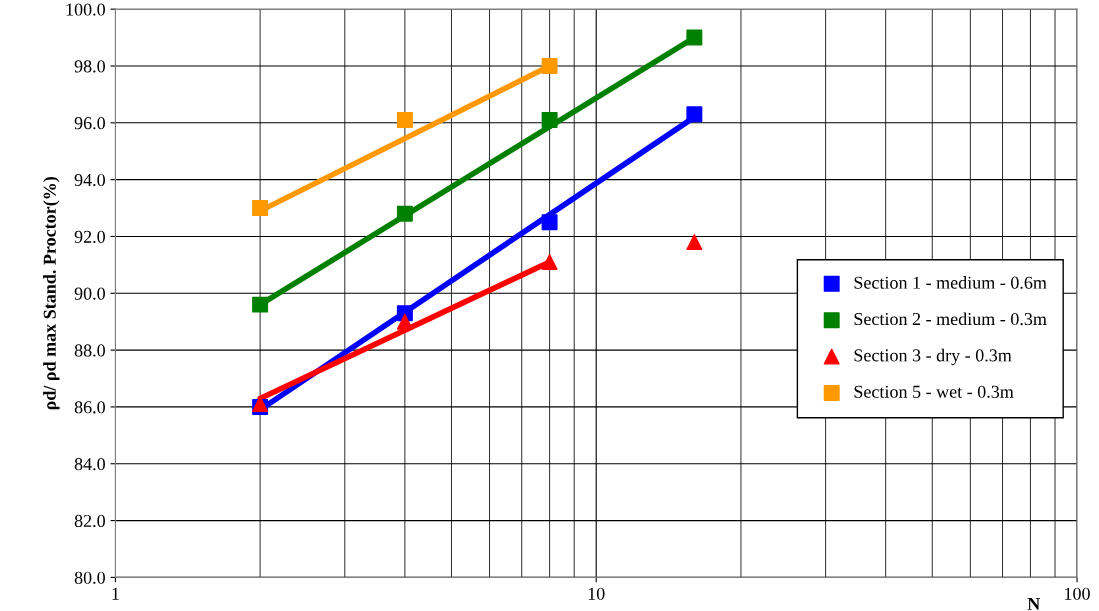  Describe the element at coordinates (1077, 593) in the screenshot. I see `x-tick-label: 100` at that location.